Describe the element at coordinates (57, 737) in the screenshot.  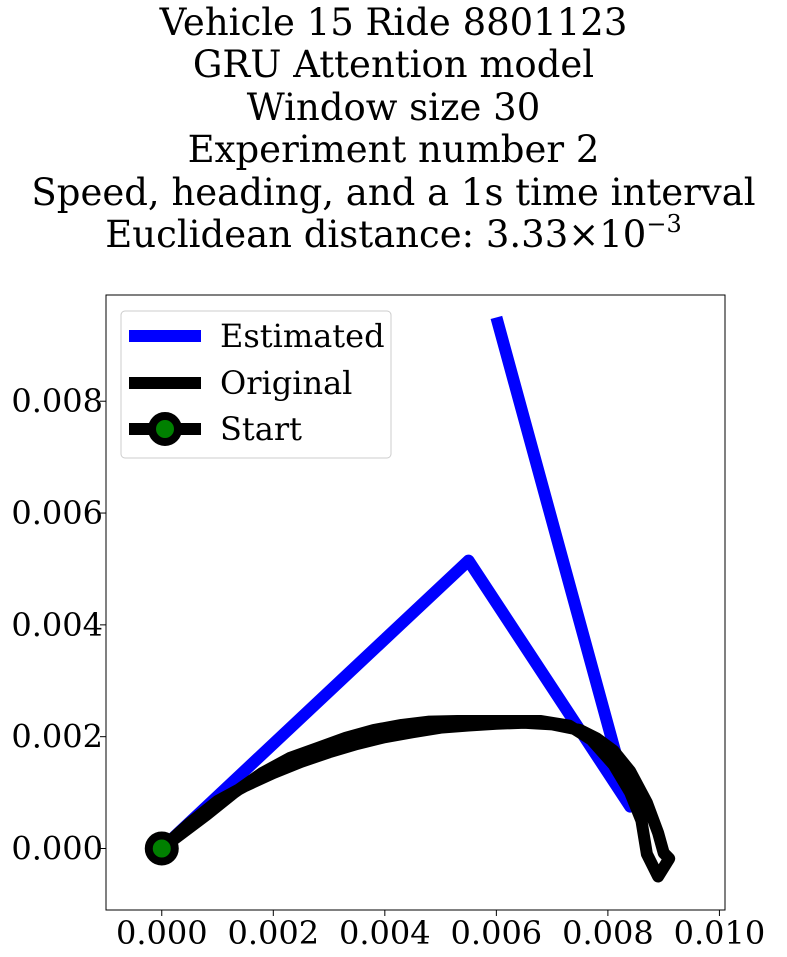
I see `y-tick-label: 0.002` at that location.